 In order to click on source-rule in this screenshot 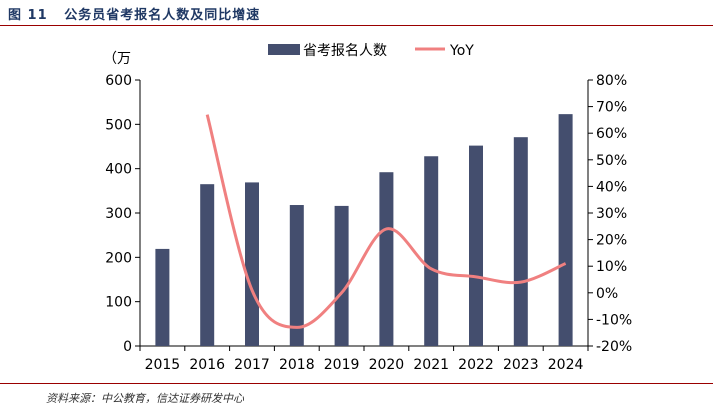, I will do `click(356, 383)`.